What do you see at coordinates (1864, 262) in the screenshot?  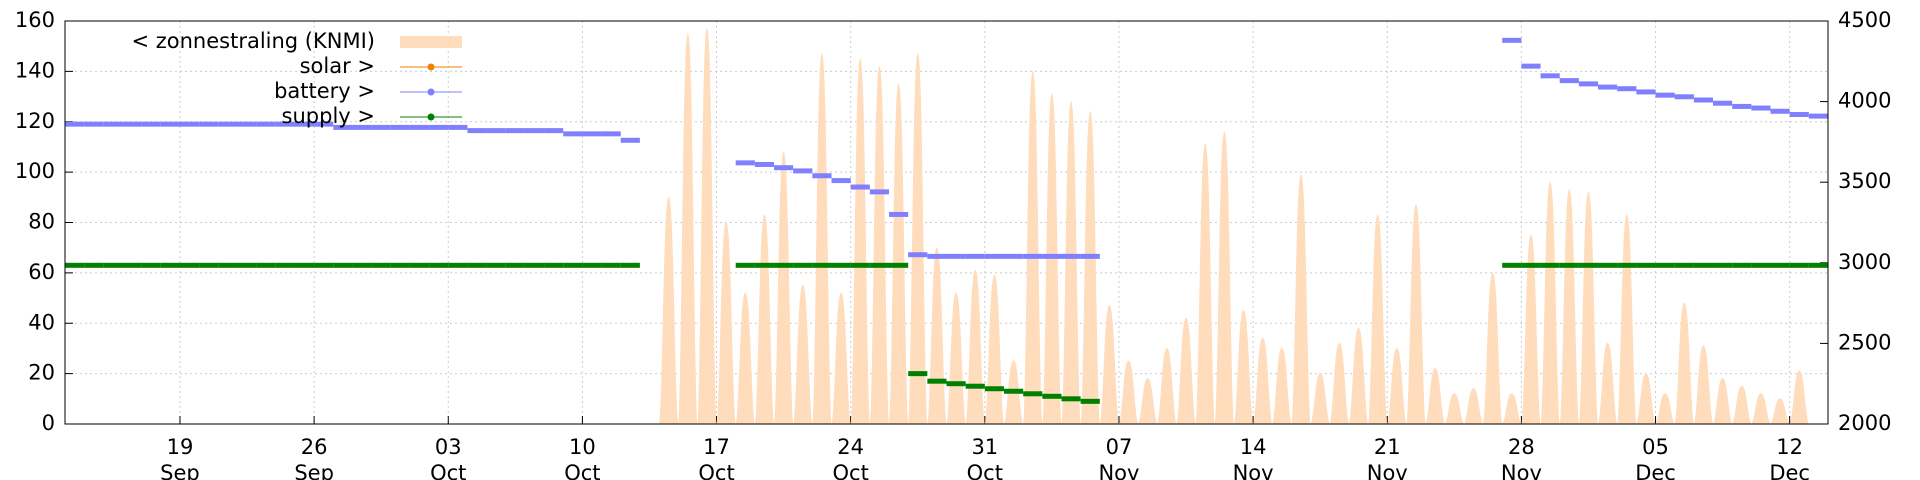 I see `y2-tick-label: 3000` at bounding box center [1864, 262].